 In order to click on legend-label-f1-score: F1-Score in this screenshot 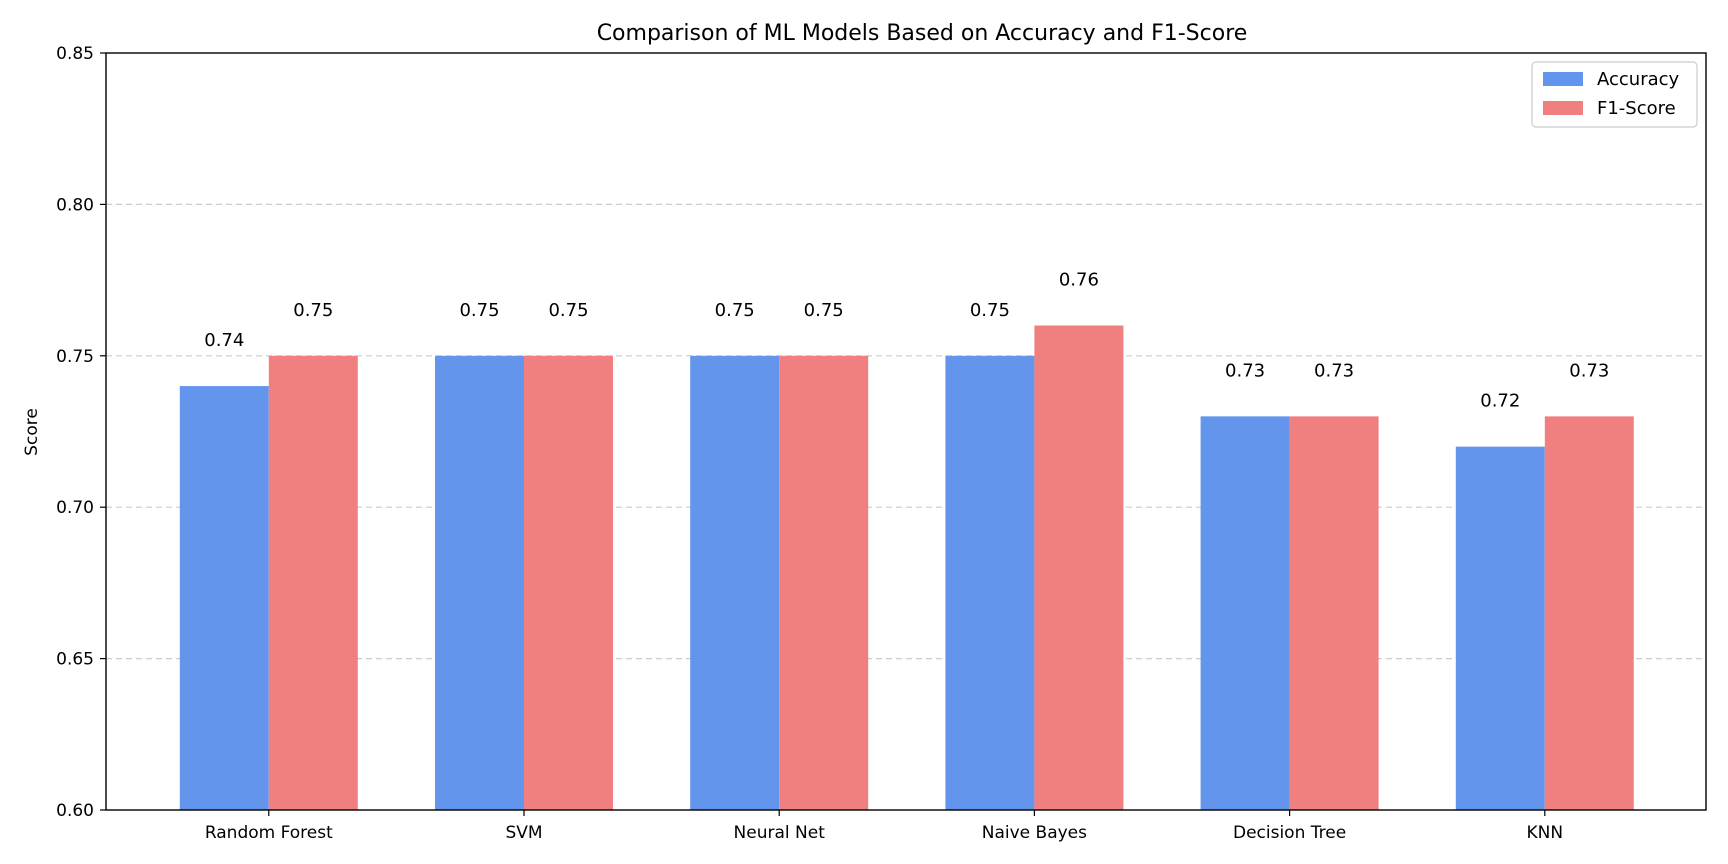, I will do `click(1636, 108)`.